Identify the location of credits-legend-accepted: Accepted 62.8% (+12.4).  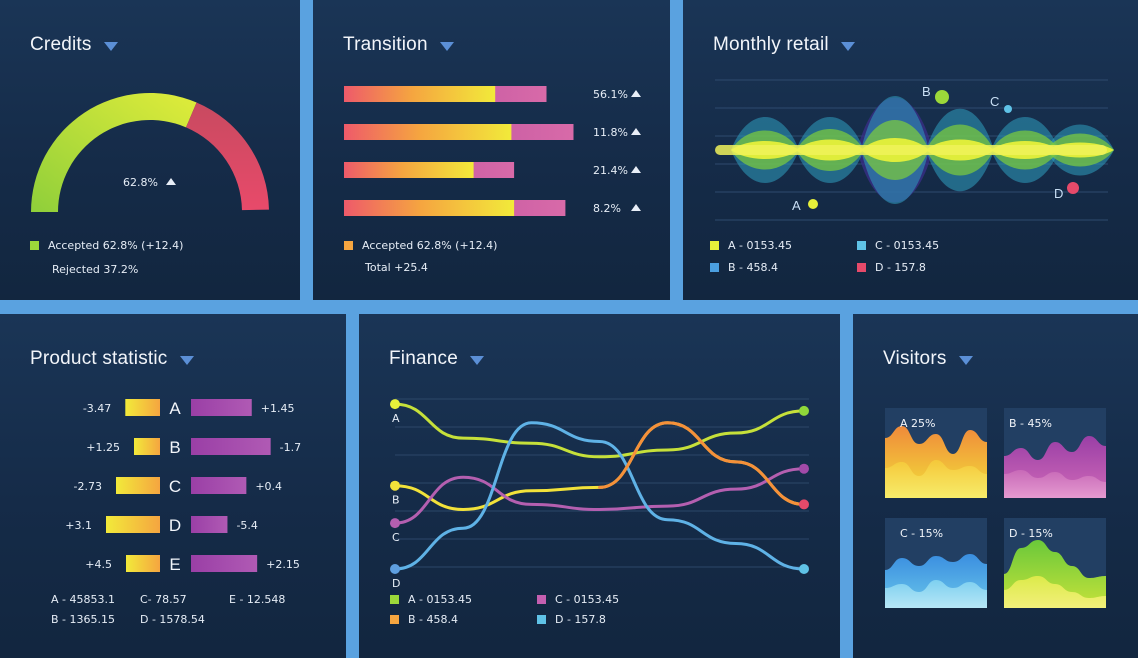
(106, 245).